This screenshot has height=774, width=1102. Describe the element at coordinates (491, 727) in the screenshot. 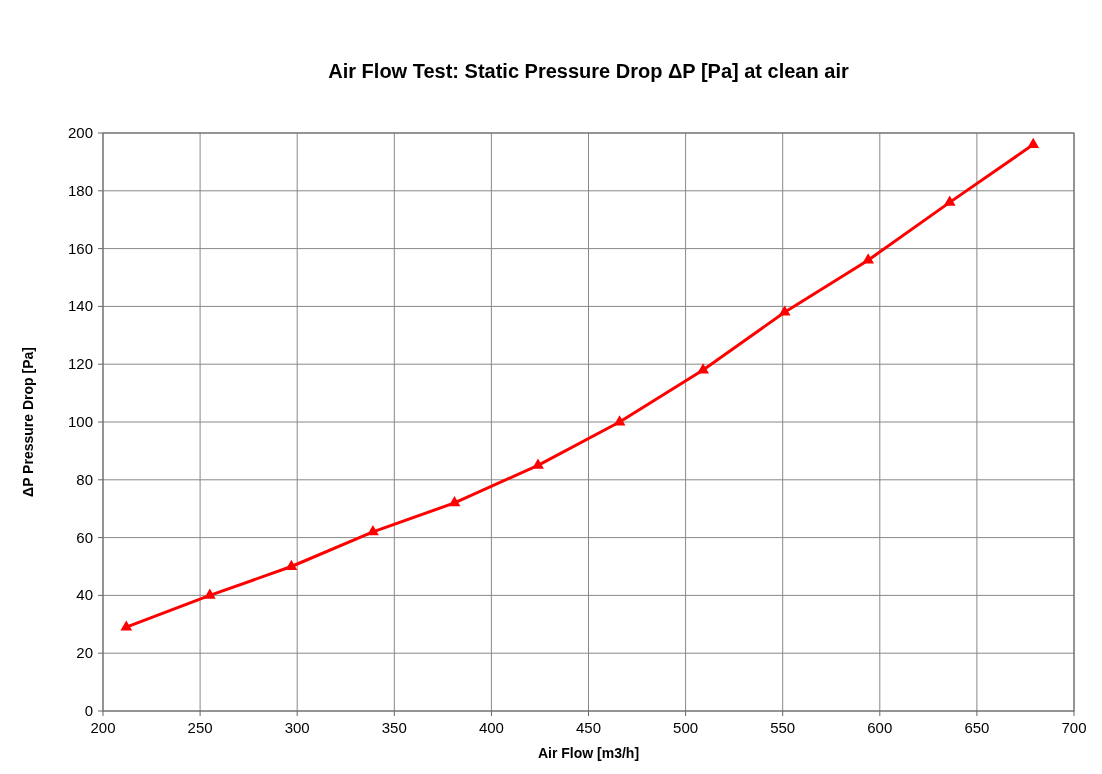

I see `x-tick-label: 400` at that location.